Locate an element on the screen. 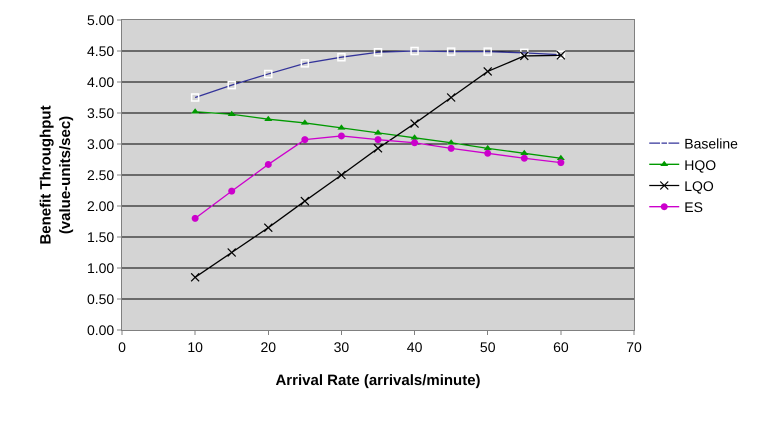  legend-label: LQO is located at coordinates (699, 186).